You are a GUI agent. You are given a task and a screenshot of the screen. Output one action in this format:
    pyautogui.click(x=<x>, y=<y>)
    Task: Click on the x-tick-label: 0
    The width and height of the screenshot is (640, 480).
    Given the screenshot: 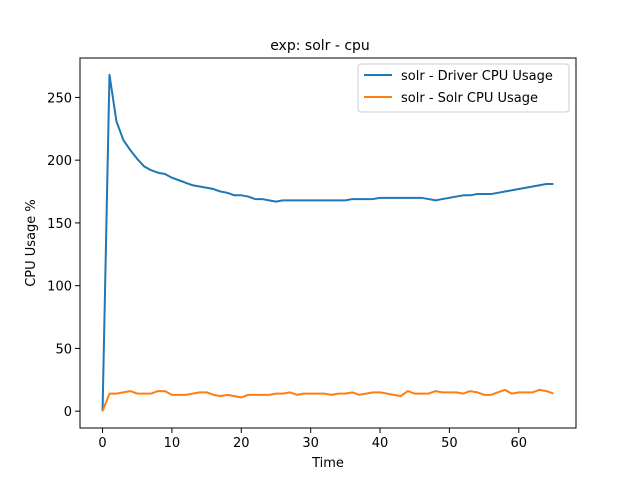 What is the action you would take?
    pyautogui.click(x=102, y=443)
    